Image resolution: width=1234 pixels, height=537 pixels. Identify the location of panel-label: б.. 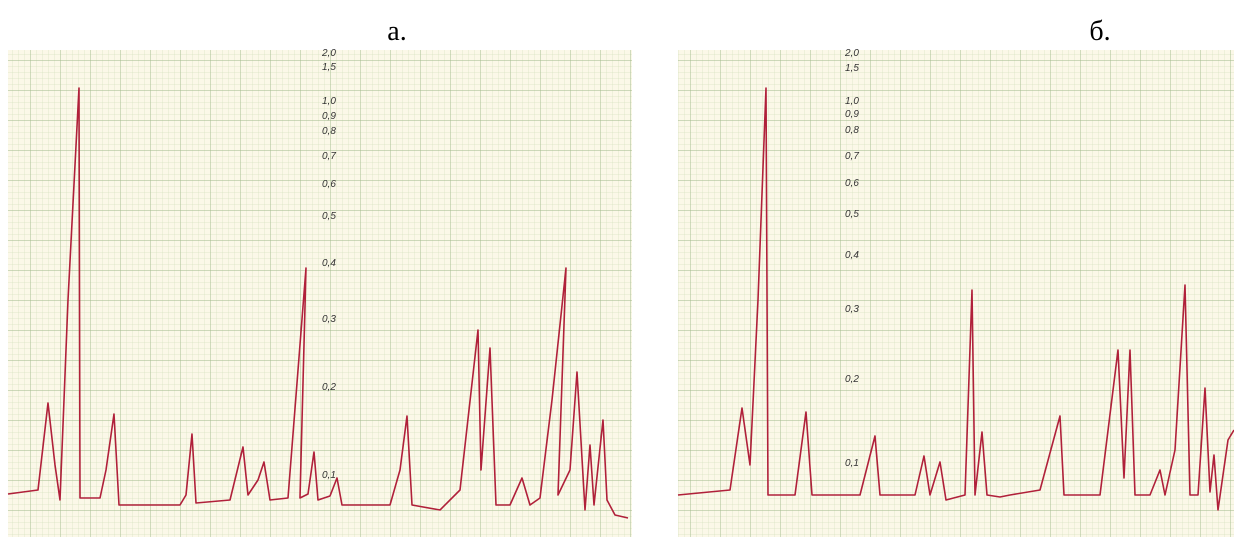
(1099, 31).